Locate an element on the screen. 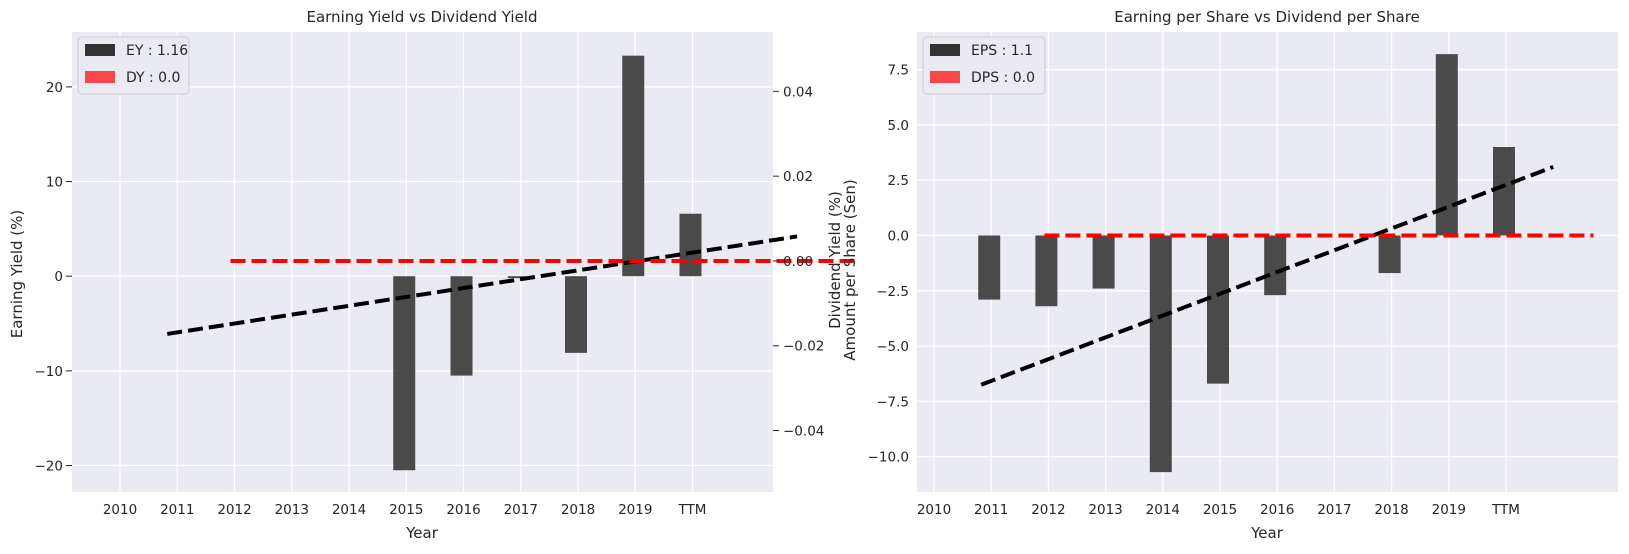  right-legend-label-eps: EPS : 1.1 is located at coordinates (1002, 51).